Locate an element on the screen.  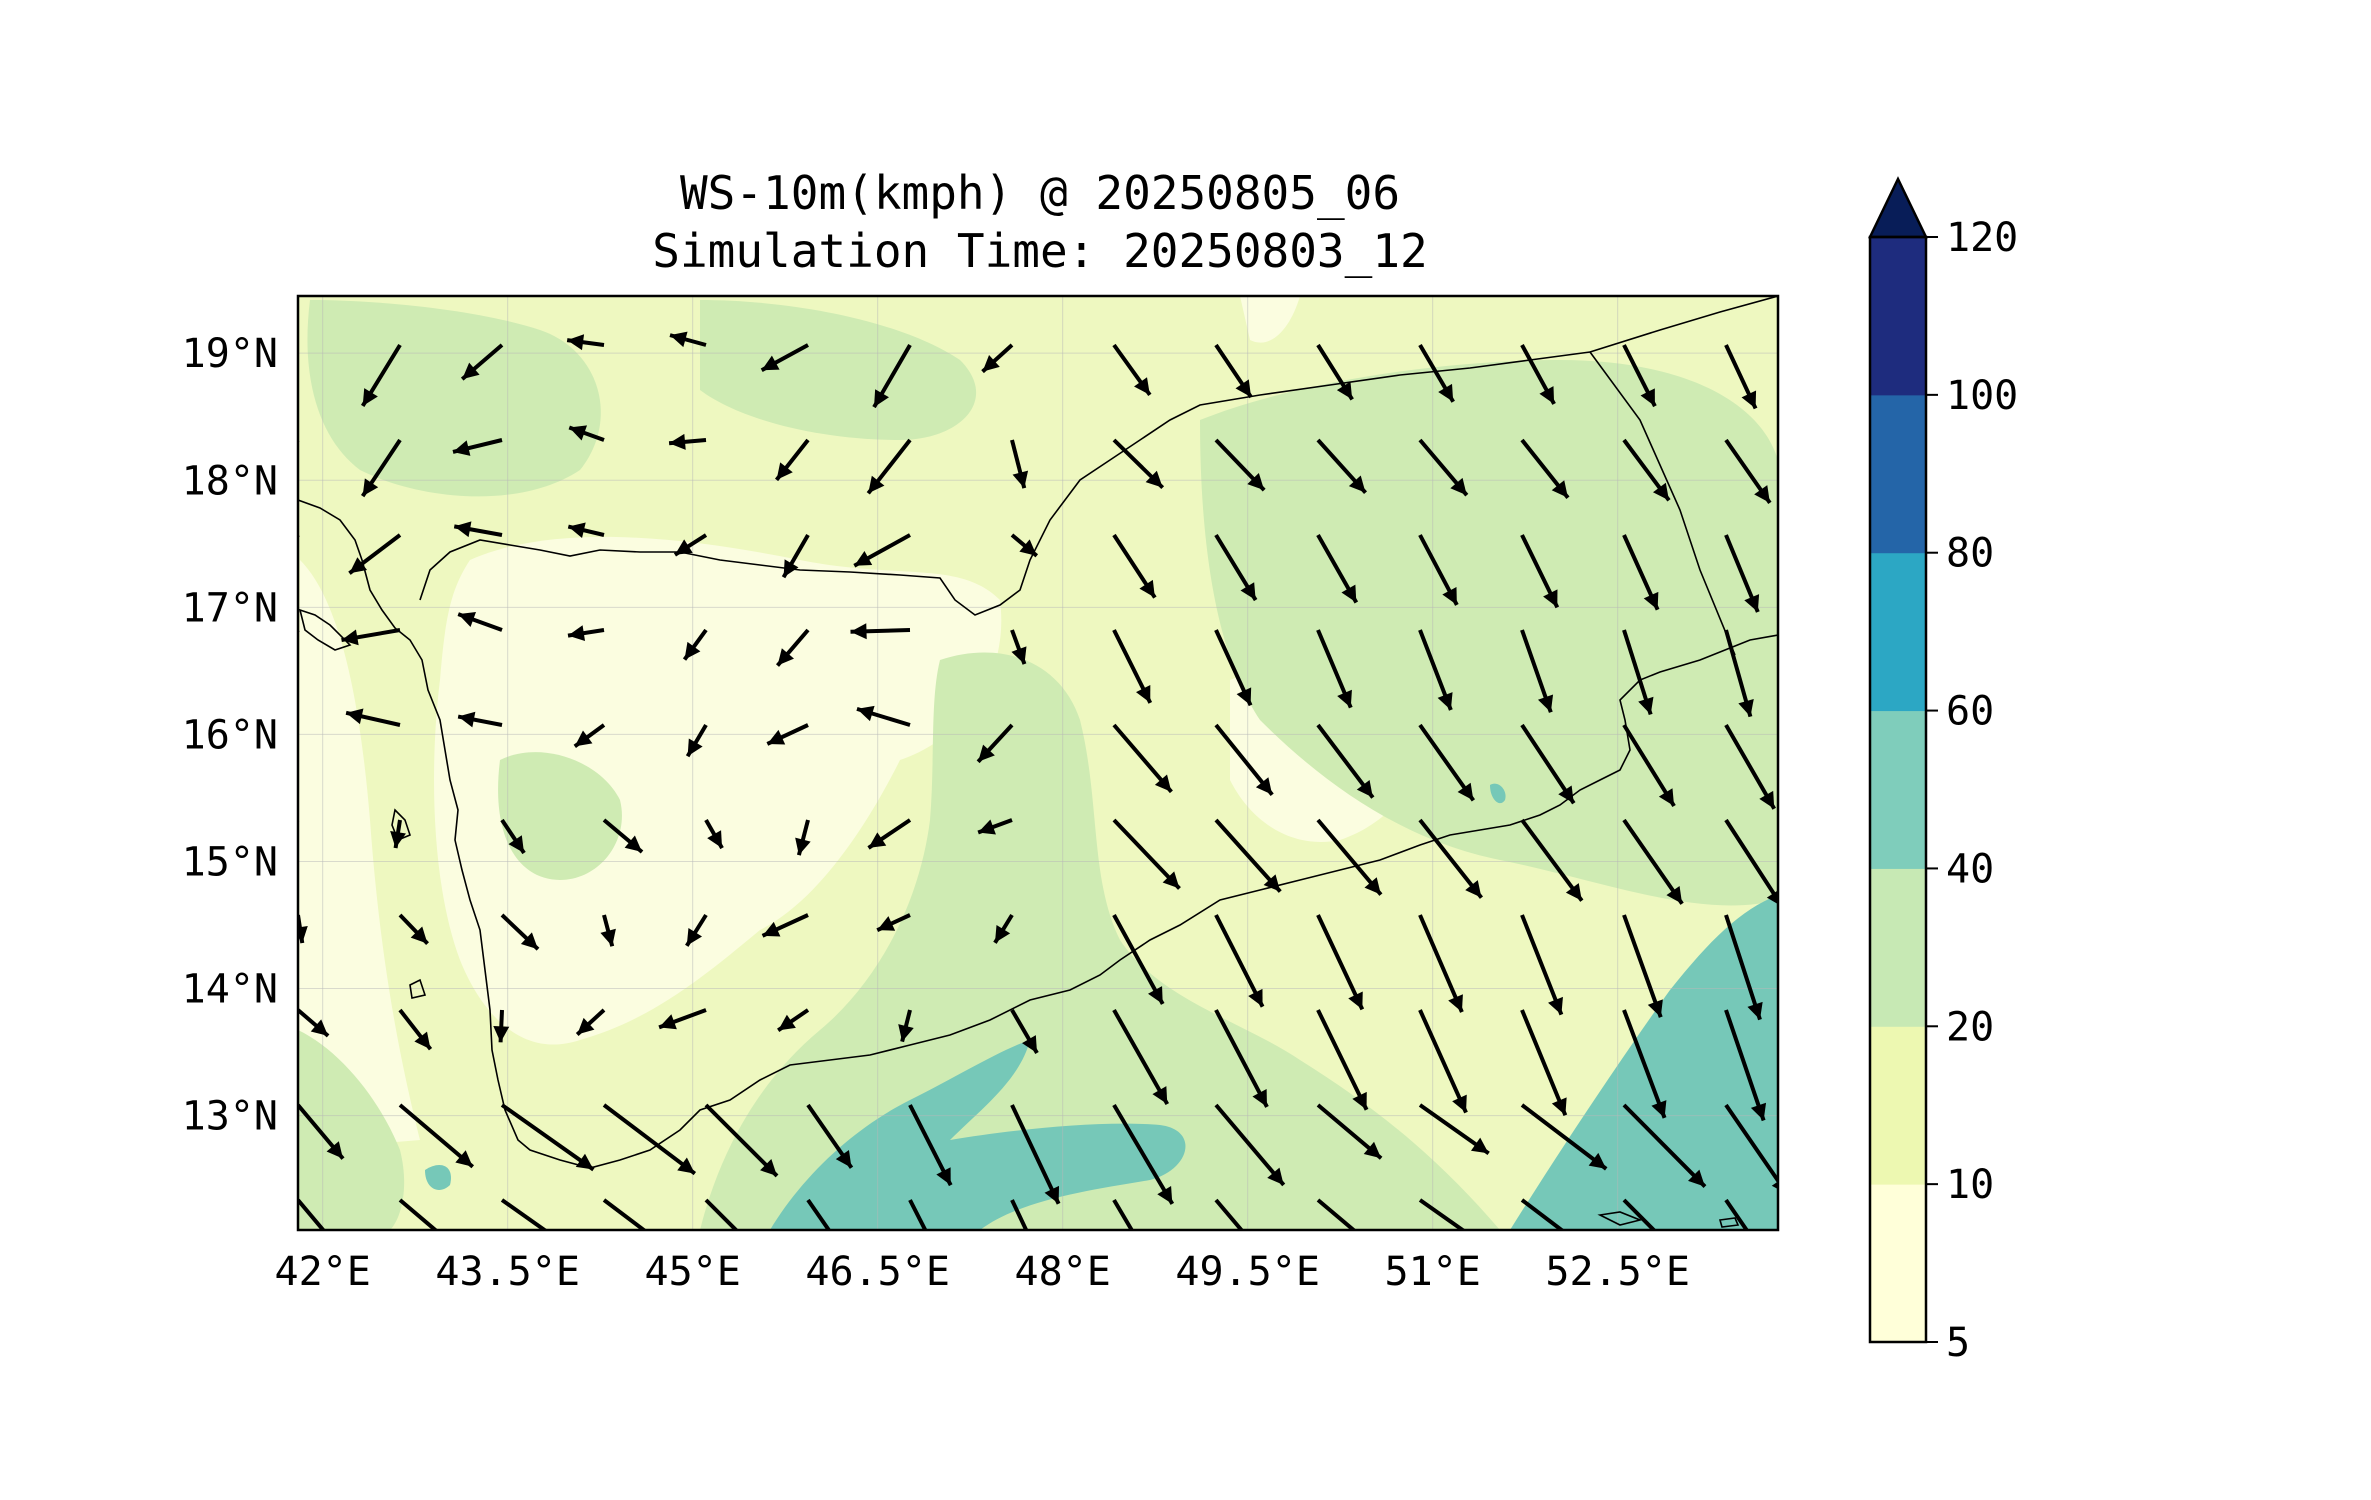
longitude-axis: 42°E 43.5°E 45°E 46.5°E 48°E 49.5°E 51°E 52.5°E is located at coordinates (982, 1272).